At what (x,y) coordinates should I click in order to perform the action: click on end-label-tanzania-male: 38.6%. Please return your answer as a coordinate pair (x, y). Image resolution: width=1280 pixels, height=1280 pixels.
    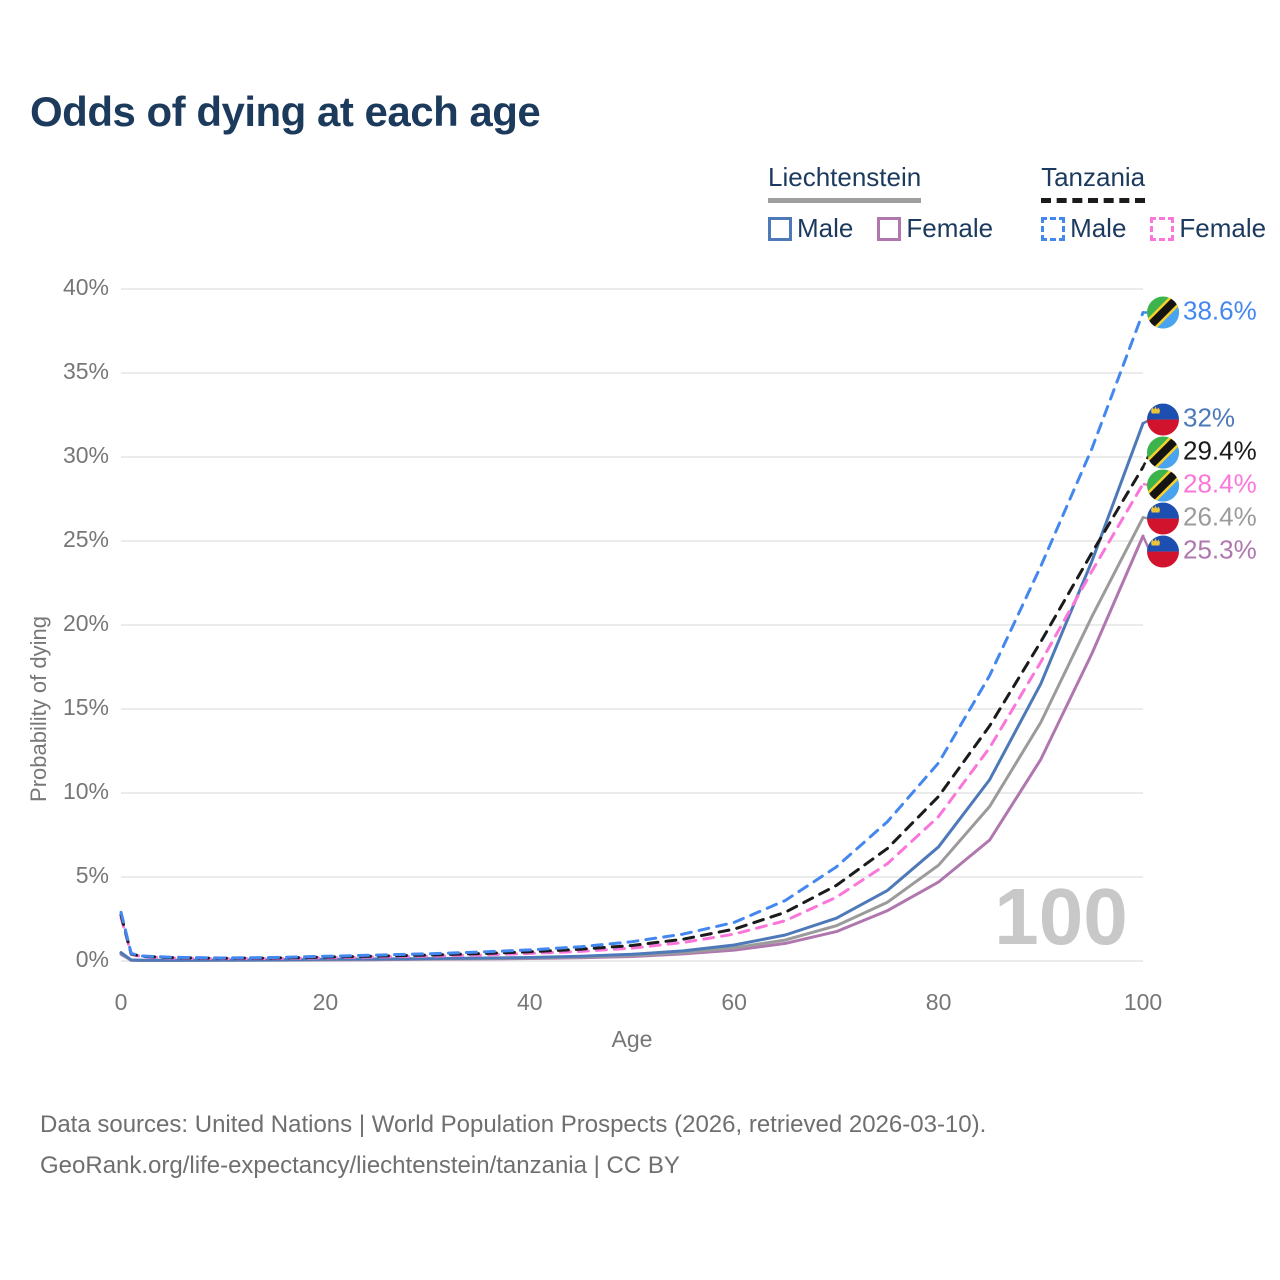
    Looking at the image, I should click on (1200, 312).